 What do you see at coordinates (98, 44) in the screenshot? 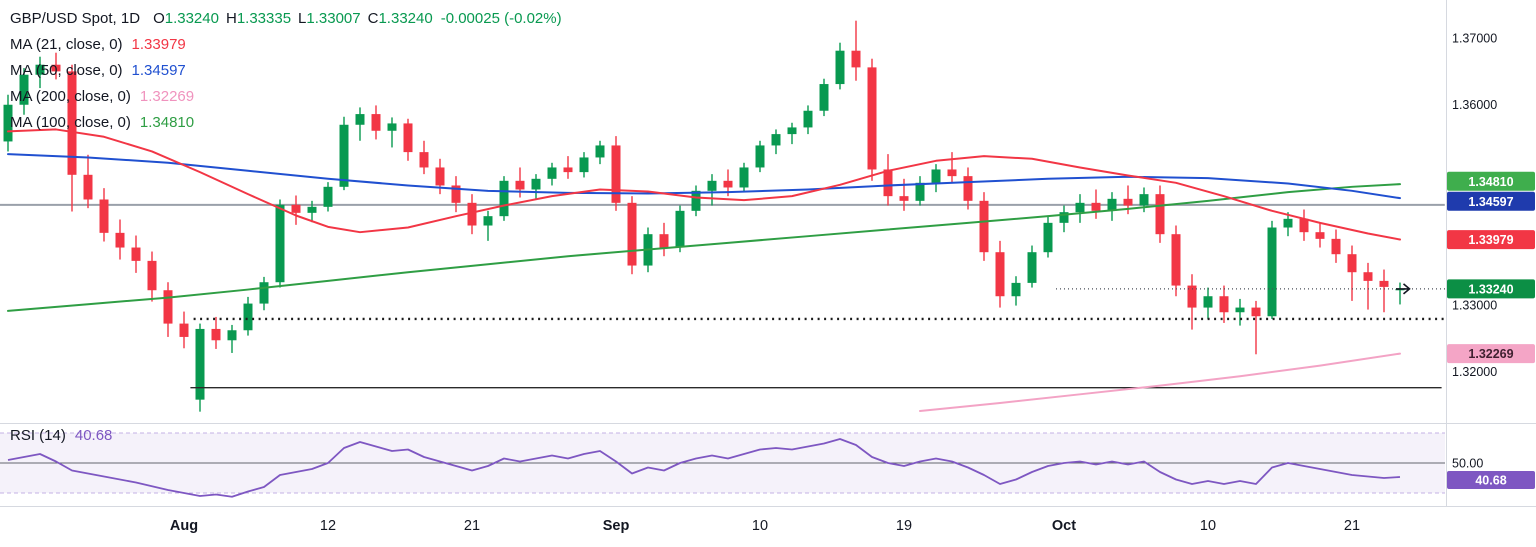
I see `indicator-row-ma21: MA (21, close, 0) 1.33979` at bounding box center [98, 44].